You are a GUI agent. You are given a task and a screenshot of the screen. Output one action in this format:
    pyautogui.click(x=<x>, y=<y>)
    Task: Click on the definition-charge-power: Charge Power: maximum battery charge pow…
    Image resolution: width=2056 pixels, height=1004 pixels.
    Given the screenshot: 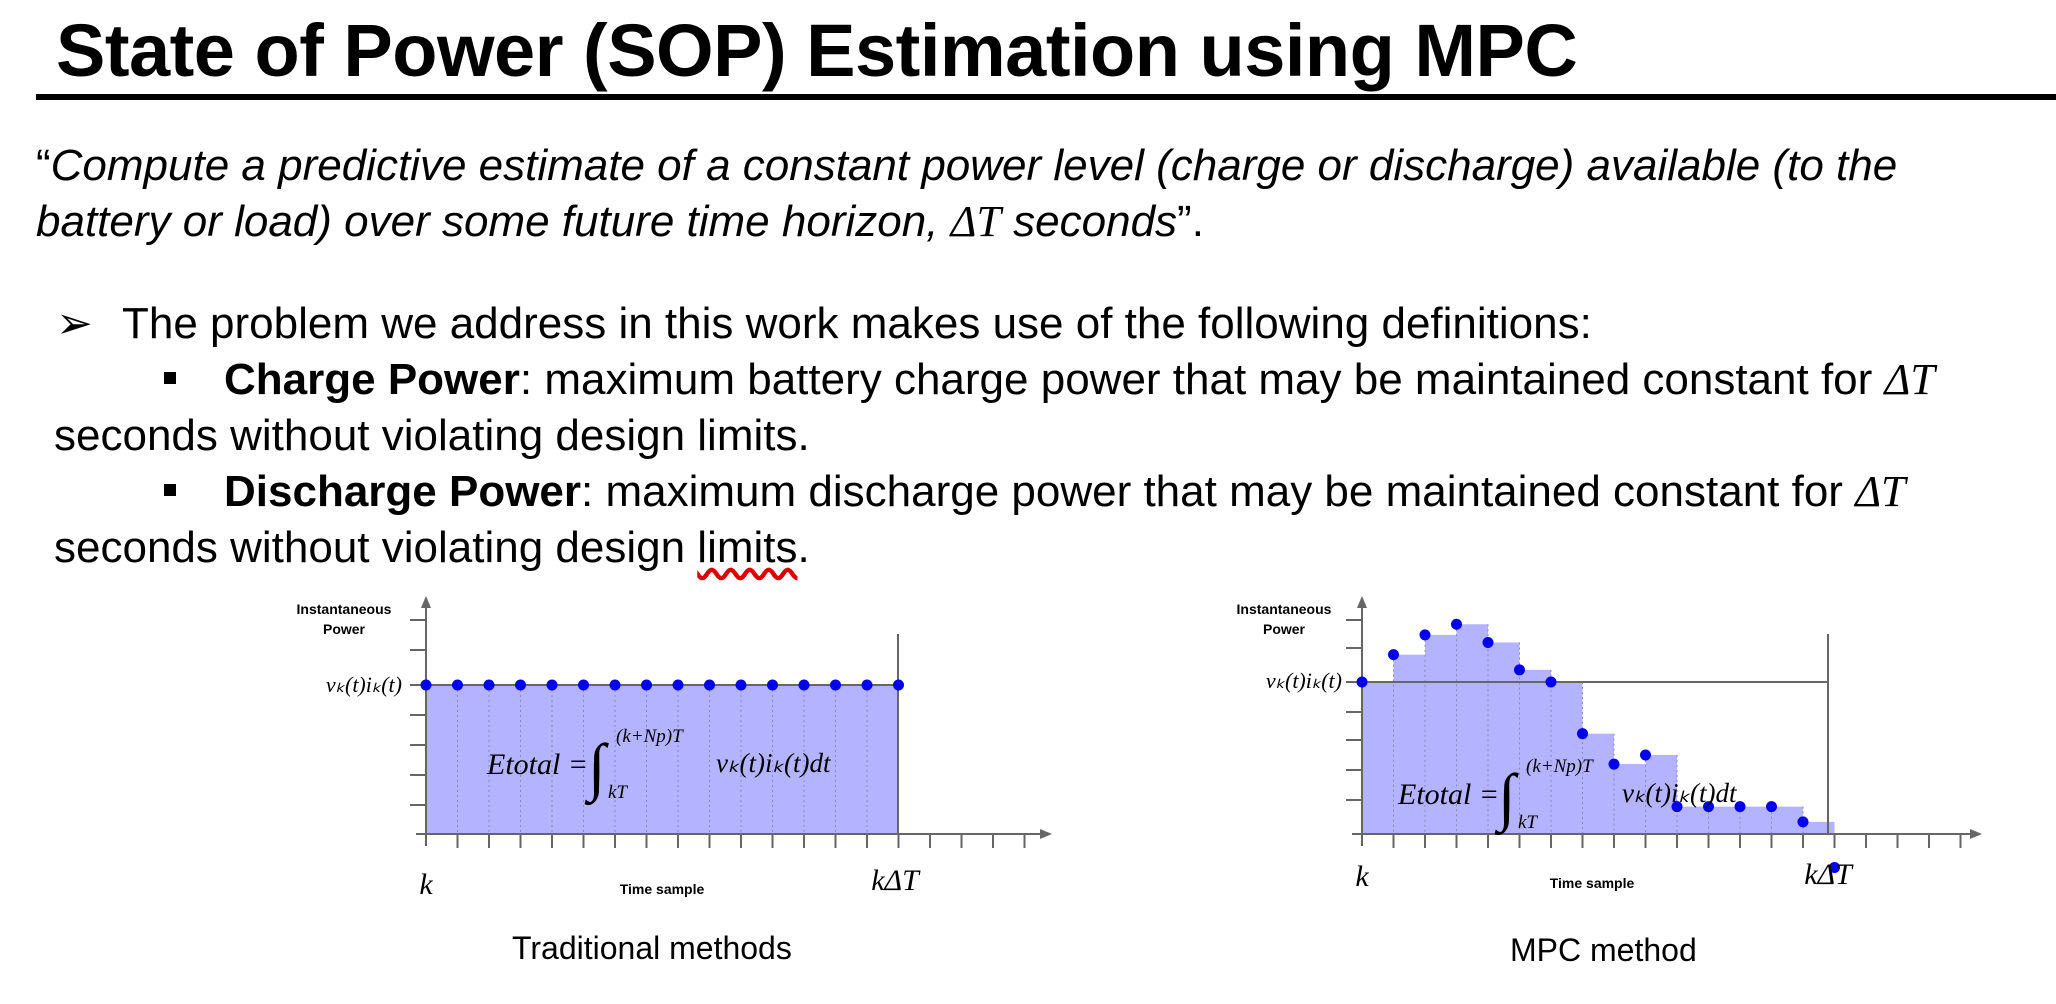 What is the action you would take?
    pyautogui.click(x=1049, y=408)
    